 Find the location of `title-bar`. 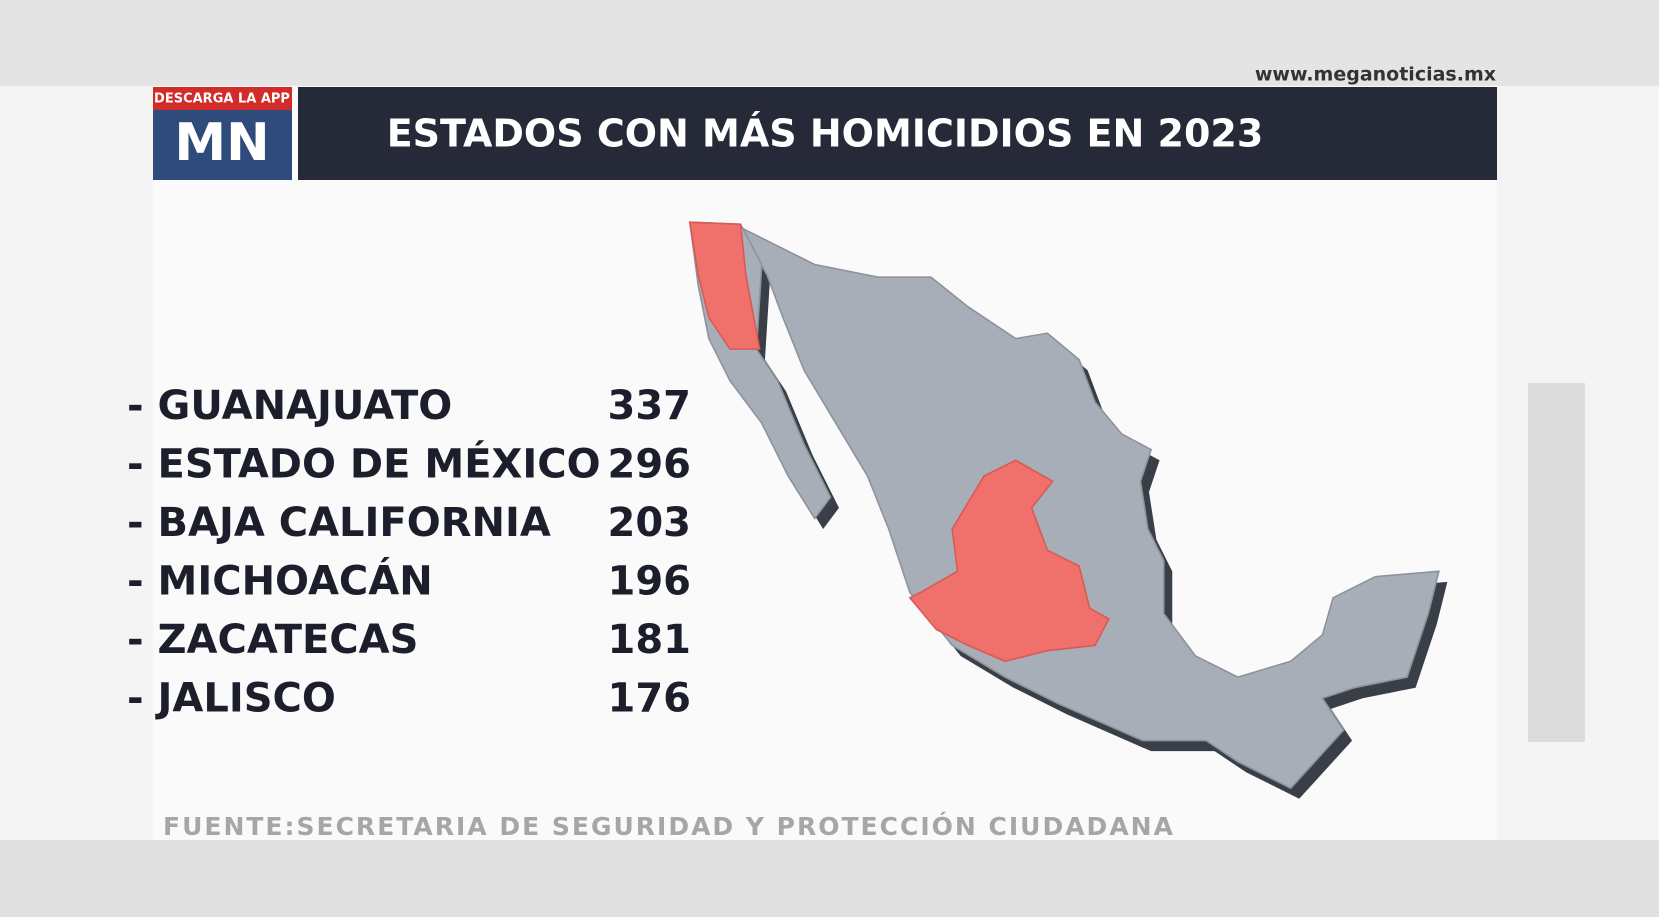

title-bar is located at coordinates (897, 133).